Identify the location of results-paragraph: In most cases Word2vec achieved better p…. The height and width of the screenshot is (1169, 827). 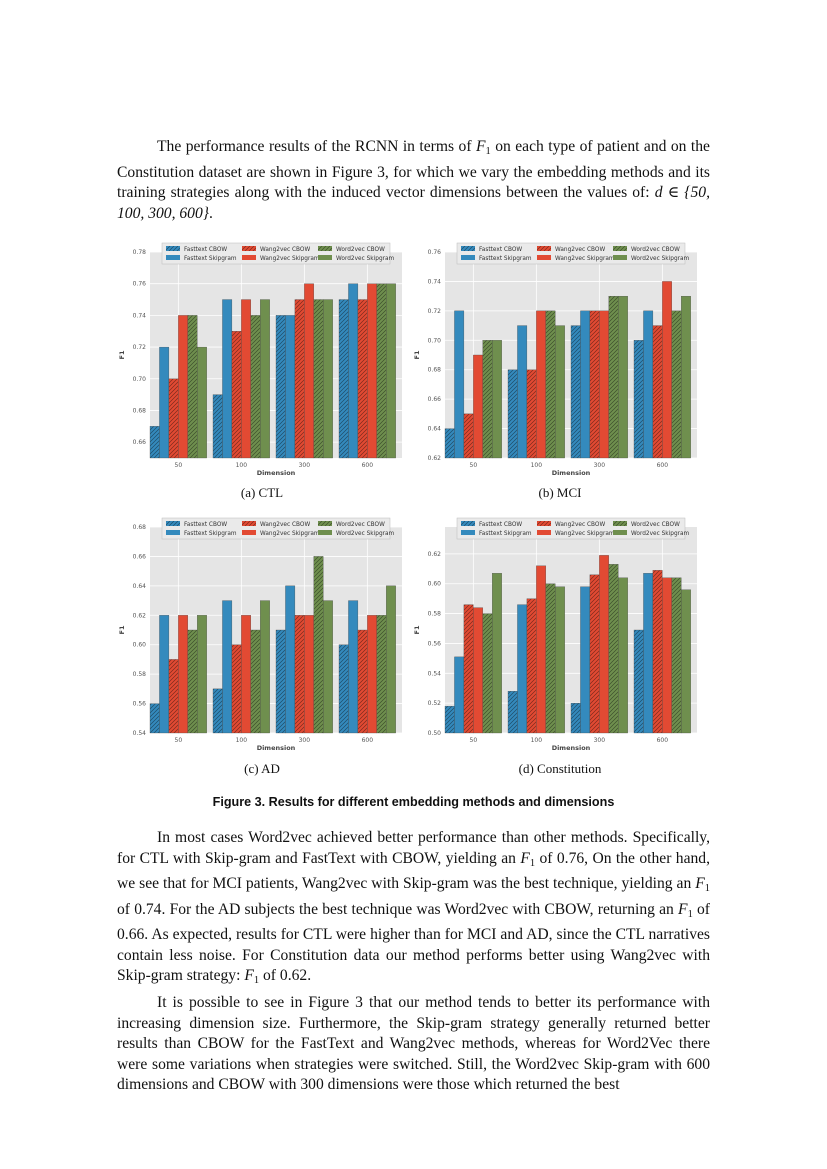
(413, 910).